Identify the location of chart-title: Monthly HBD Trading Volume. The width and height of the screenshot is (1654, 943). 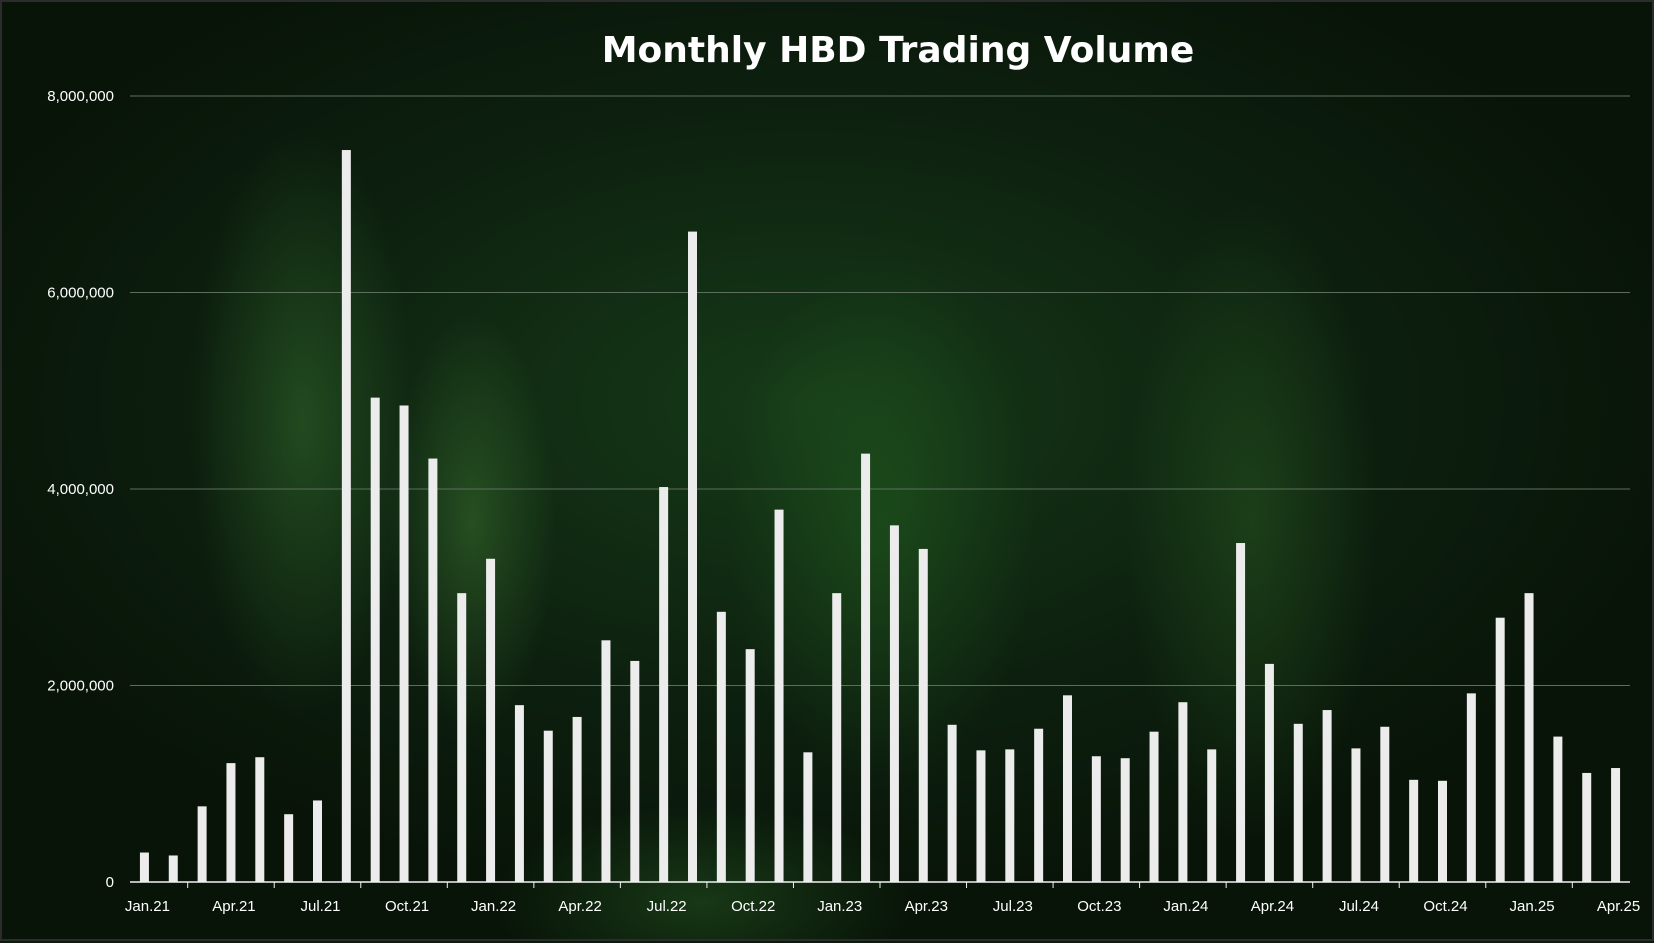
(898, 50).